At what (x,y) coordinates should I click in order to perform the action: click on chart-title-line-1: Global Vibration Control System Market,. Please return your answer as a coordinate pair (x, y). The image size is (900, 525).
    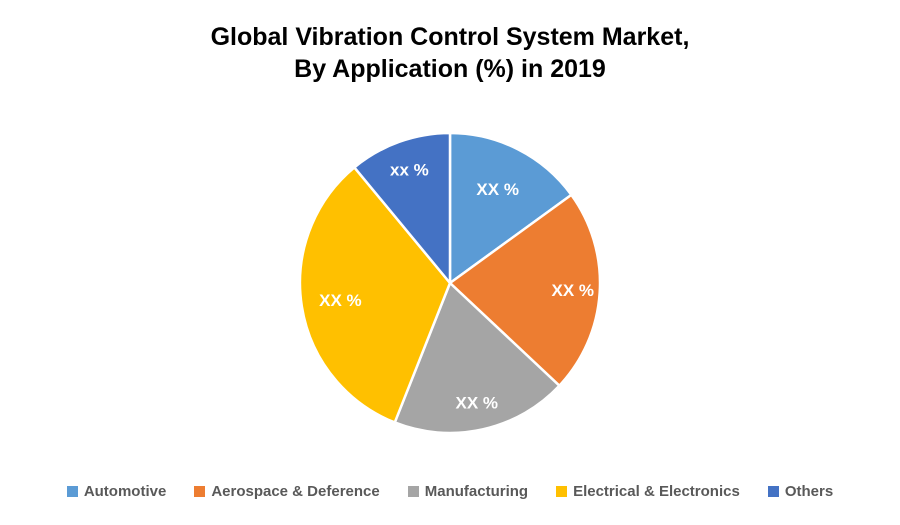
    Looking at the image, I should click on (450, 37).